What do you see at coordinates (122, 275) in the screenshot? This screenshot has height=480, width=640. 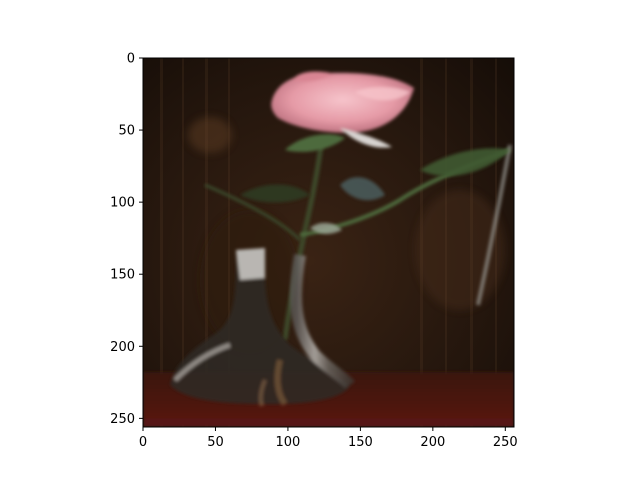 I see `y-tick-label: 150` at bounding box center [122, 275].